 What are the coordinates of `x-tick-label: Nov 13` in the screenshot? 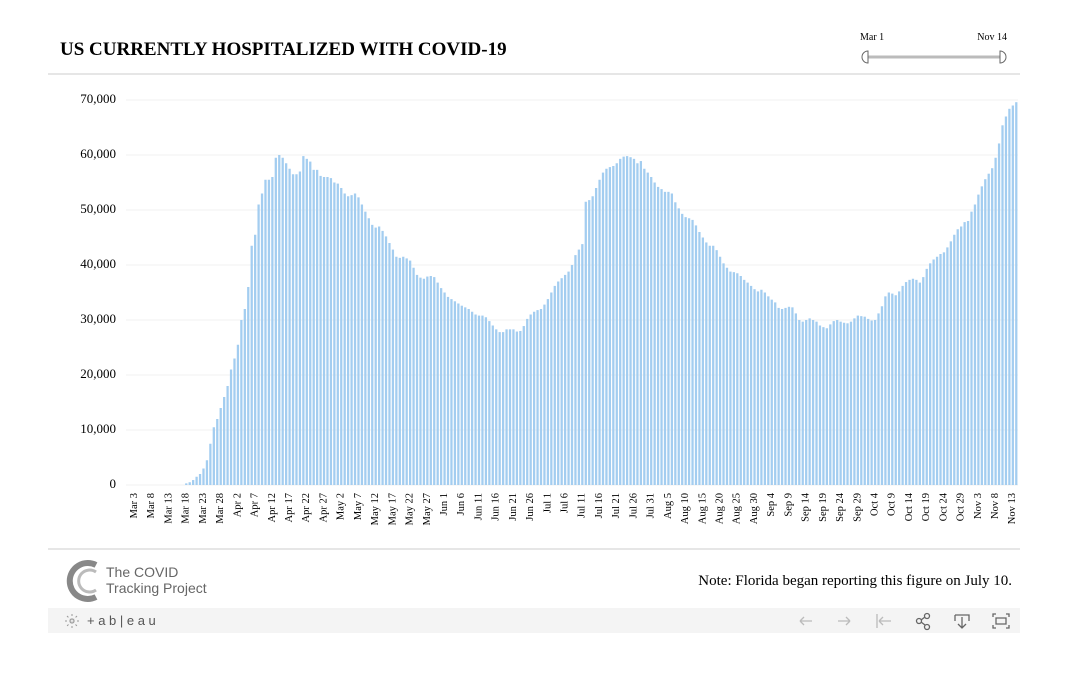 It's located at (1012, 508).